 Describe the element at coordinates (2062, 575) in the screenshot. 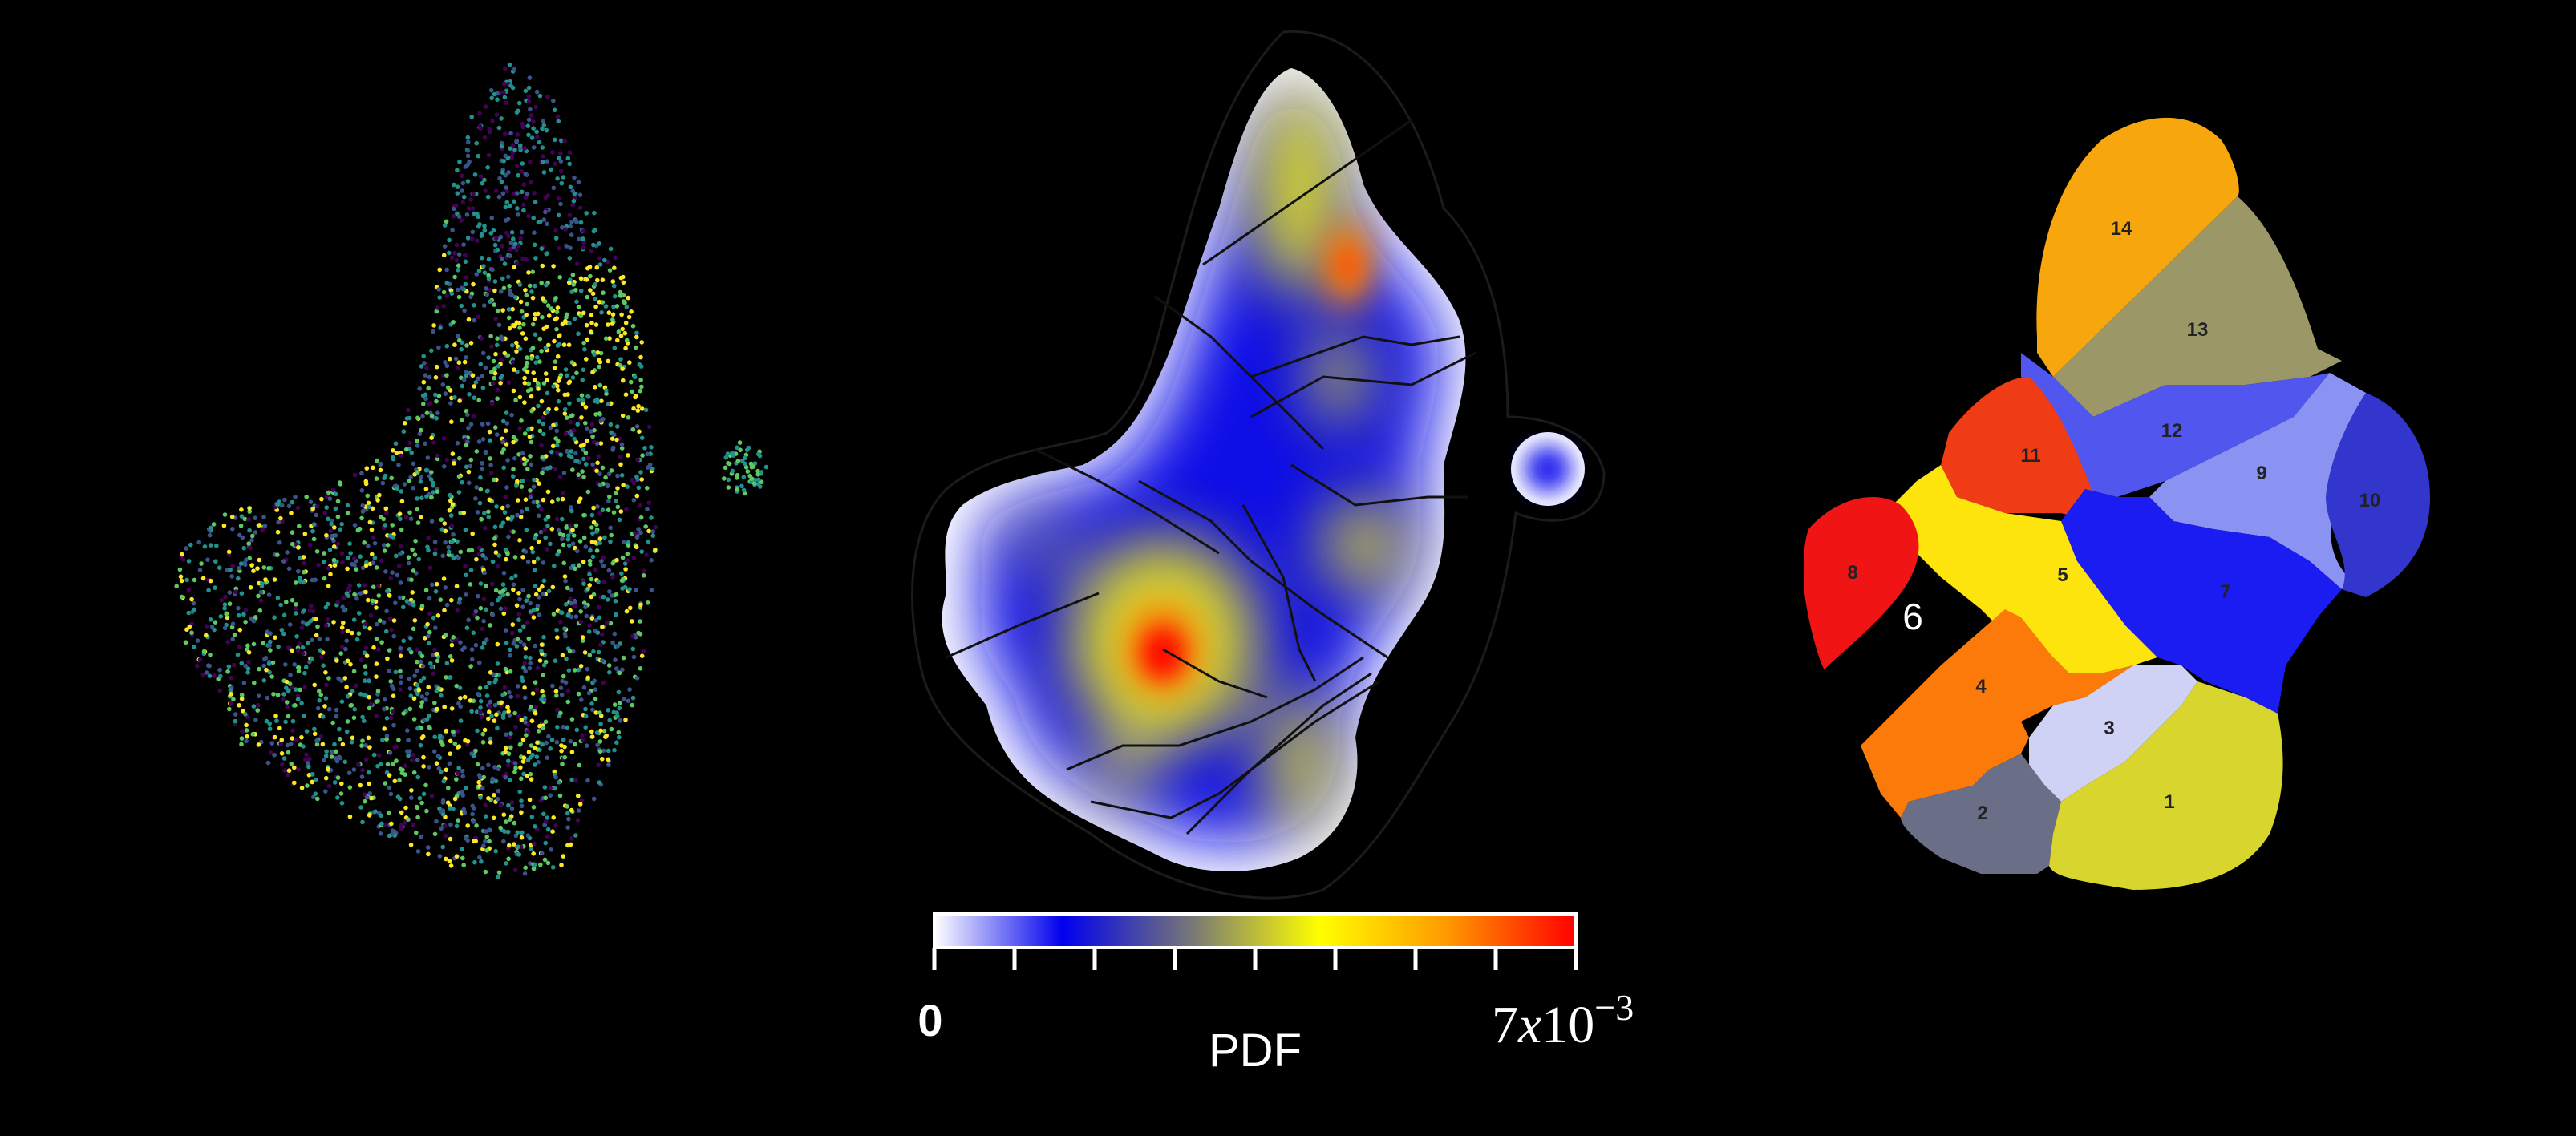

I see `cluster-label-5: 5` at that location.